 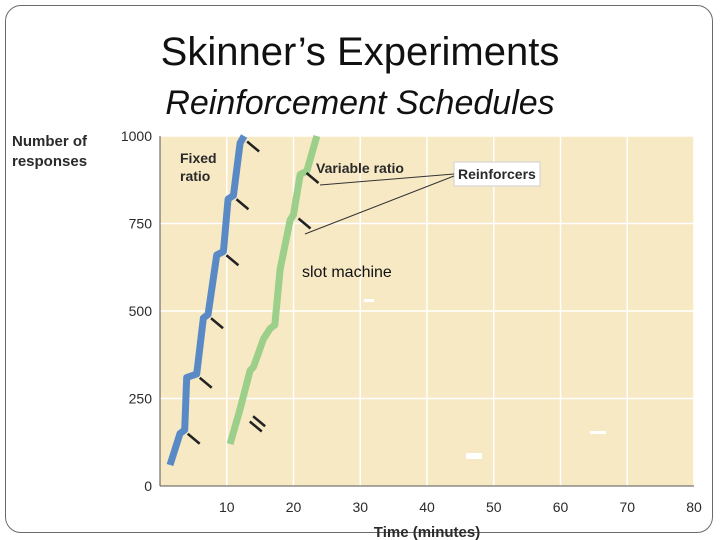 What do you see at coordinates (207, 300) in the screenshot?
I see `fixed-ratio-line` at bounding box center [207, 300].